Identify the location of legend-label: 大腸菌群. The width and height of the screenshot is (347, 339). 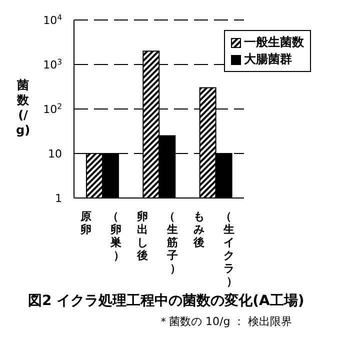
(268, 59).